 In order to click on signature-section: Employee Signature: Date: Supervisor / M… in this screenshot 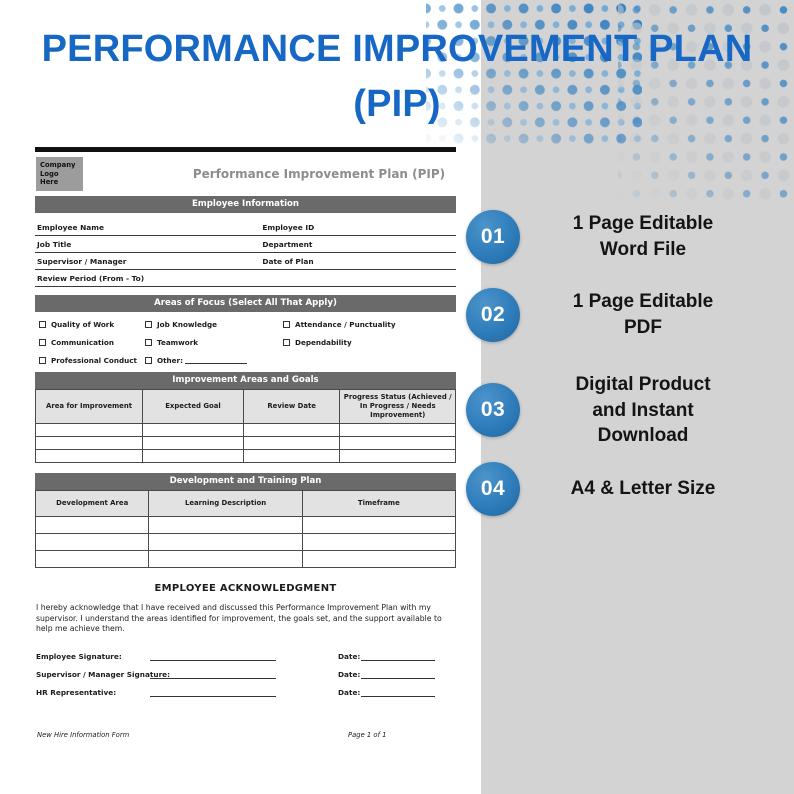, I will do `click(245, 674)`.